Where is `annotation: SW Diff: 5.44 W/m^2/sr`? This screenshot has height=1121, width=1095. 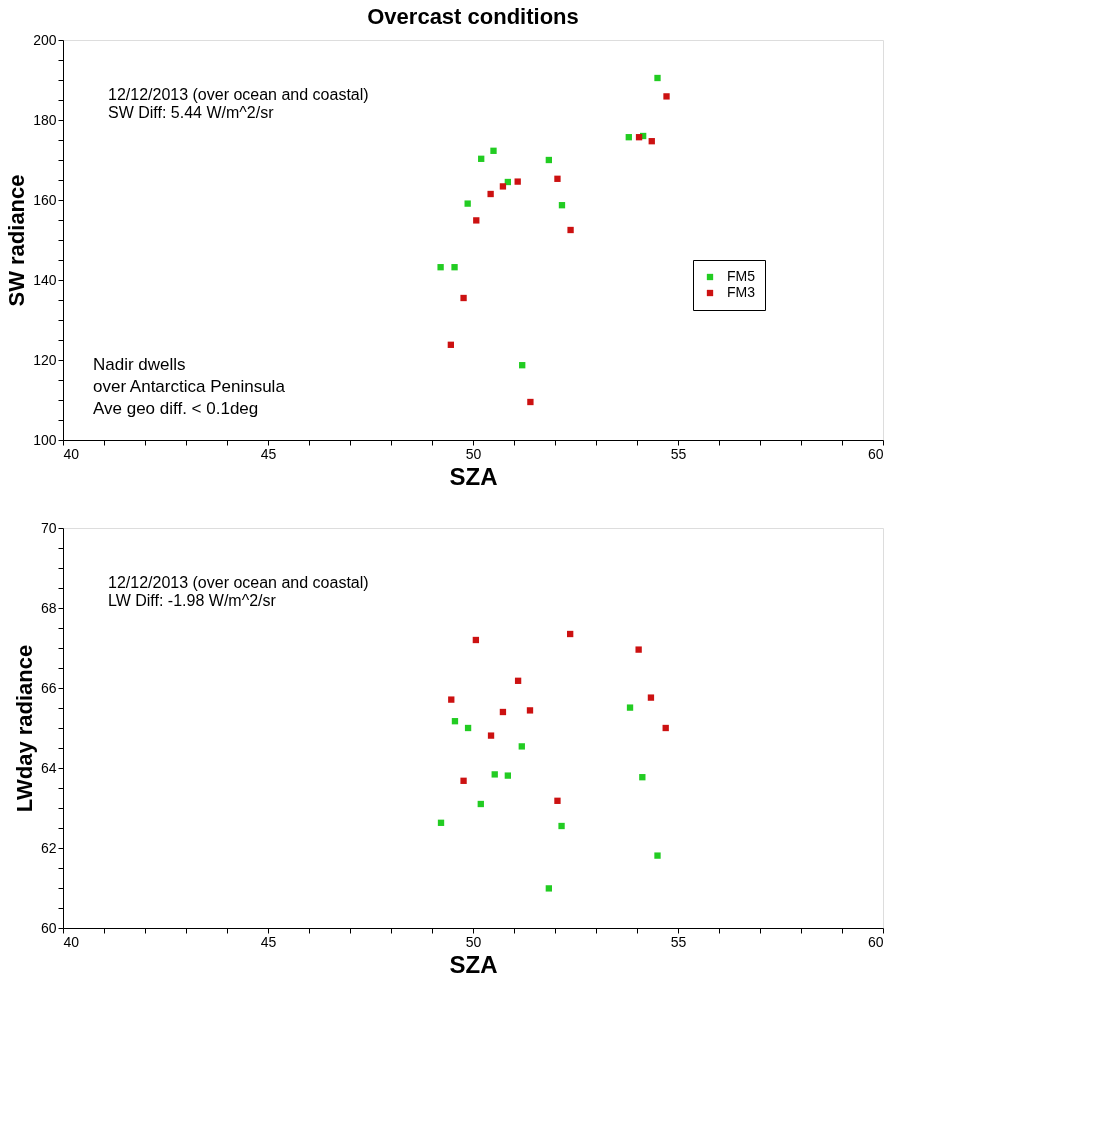 annotation: SW Diff: 5.44 W/m^2/sr is located at coordinates (191, 112).